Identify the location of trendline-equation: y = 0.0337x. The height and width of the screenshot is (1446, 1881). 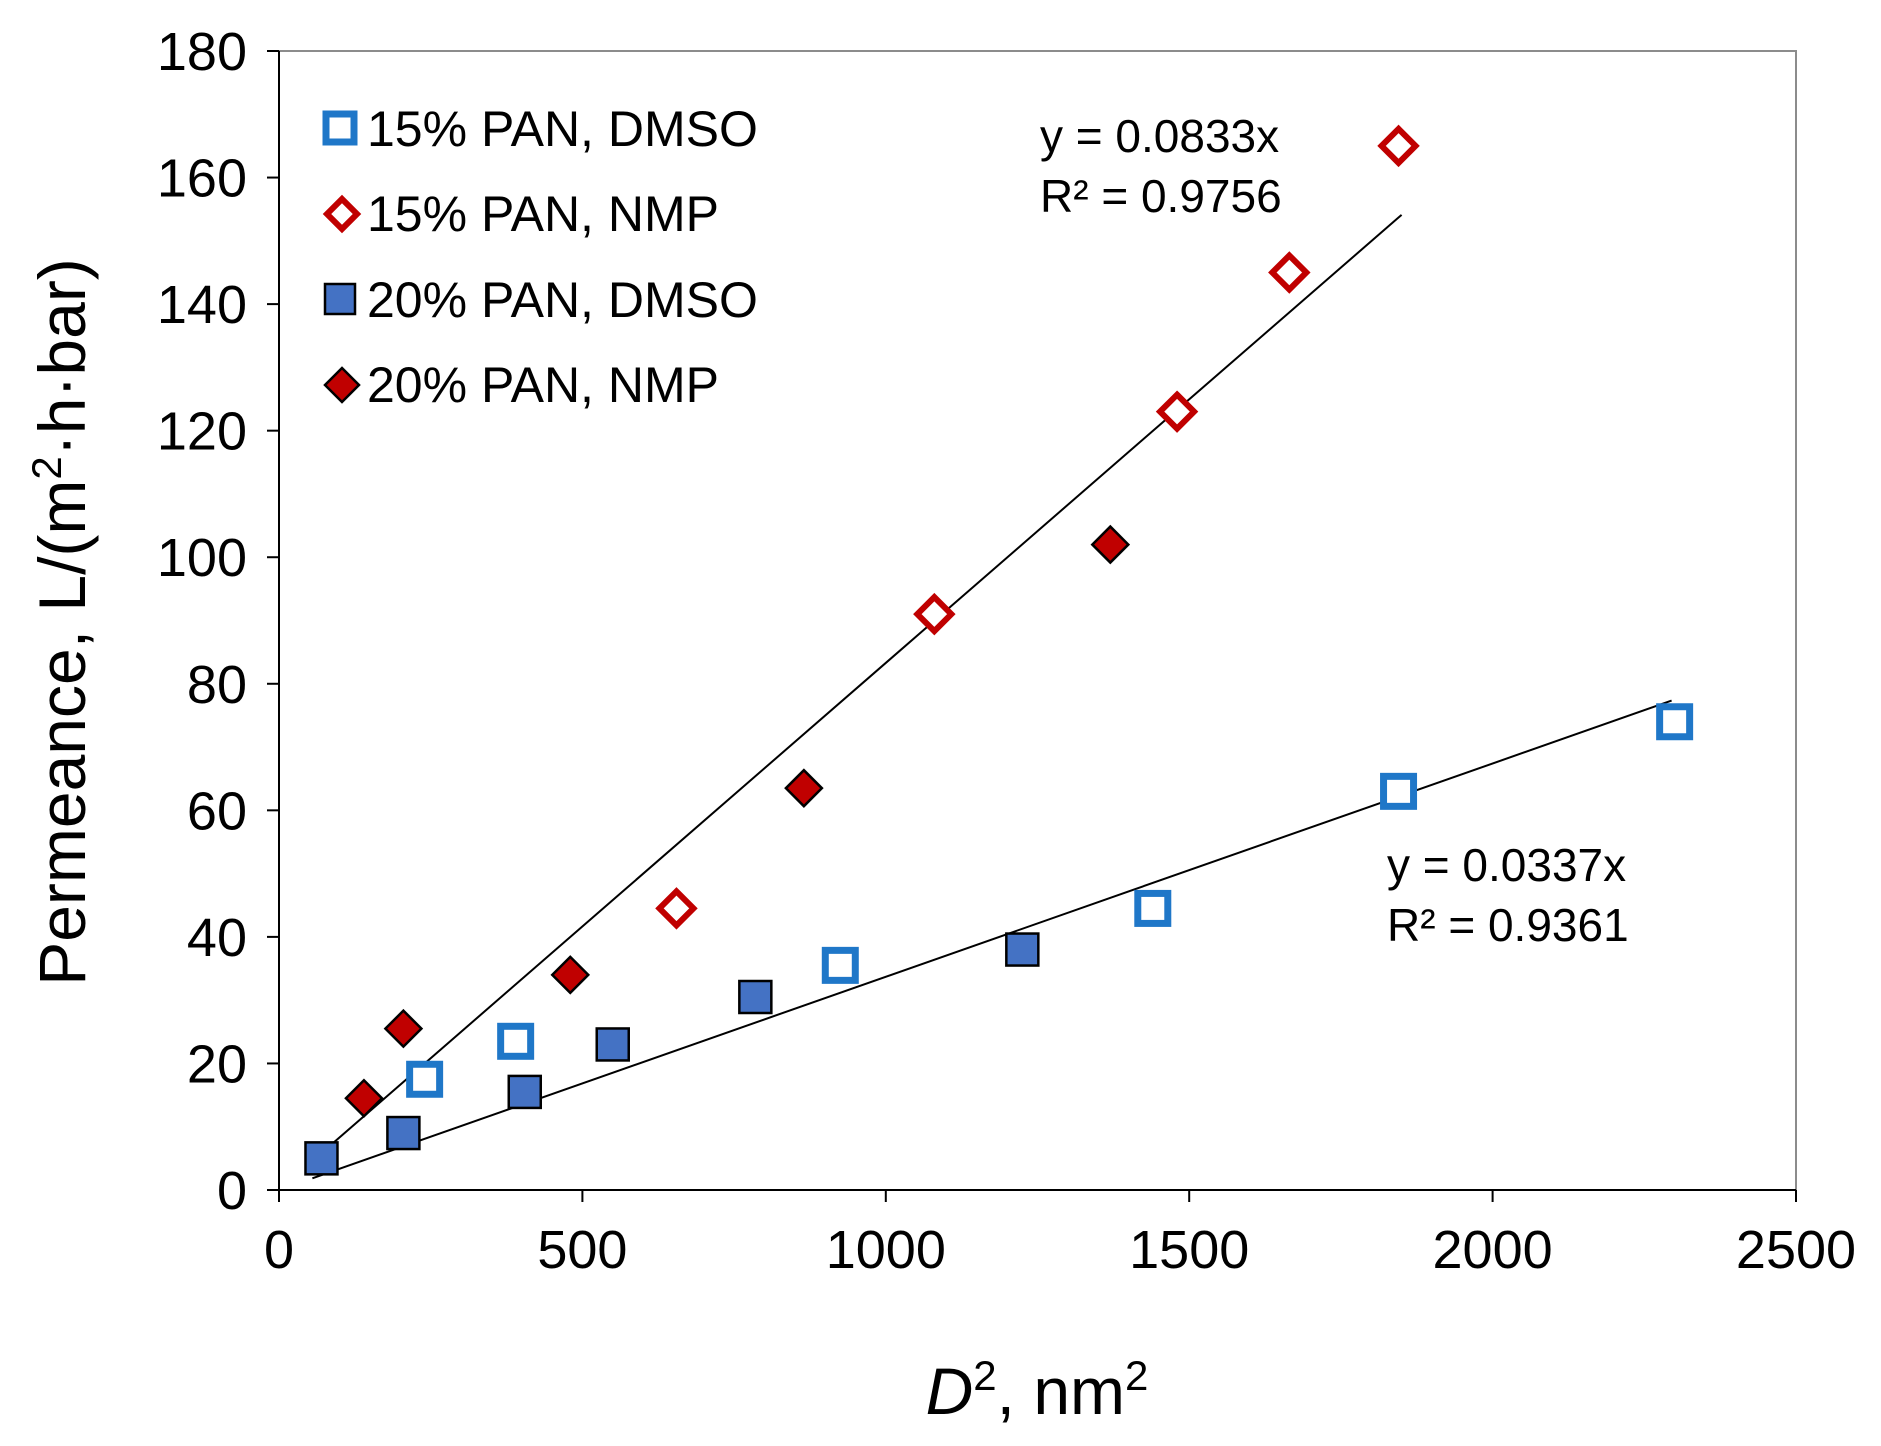
(1506, 865).